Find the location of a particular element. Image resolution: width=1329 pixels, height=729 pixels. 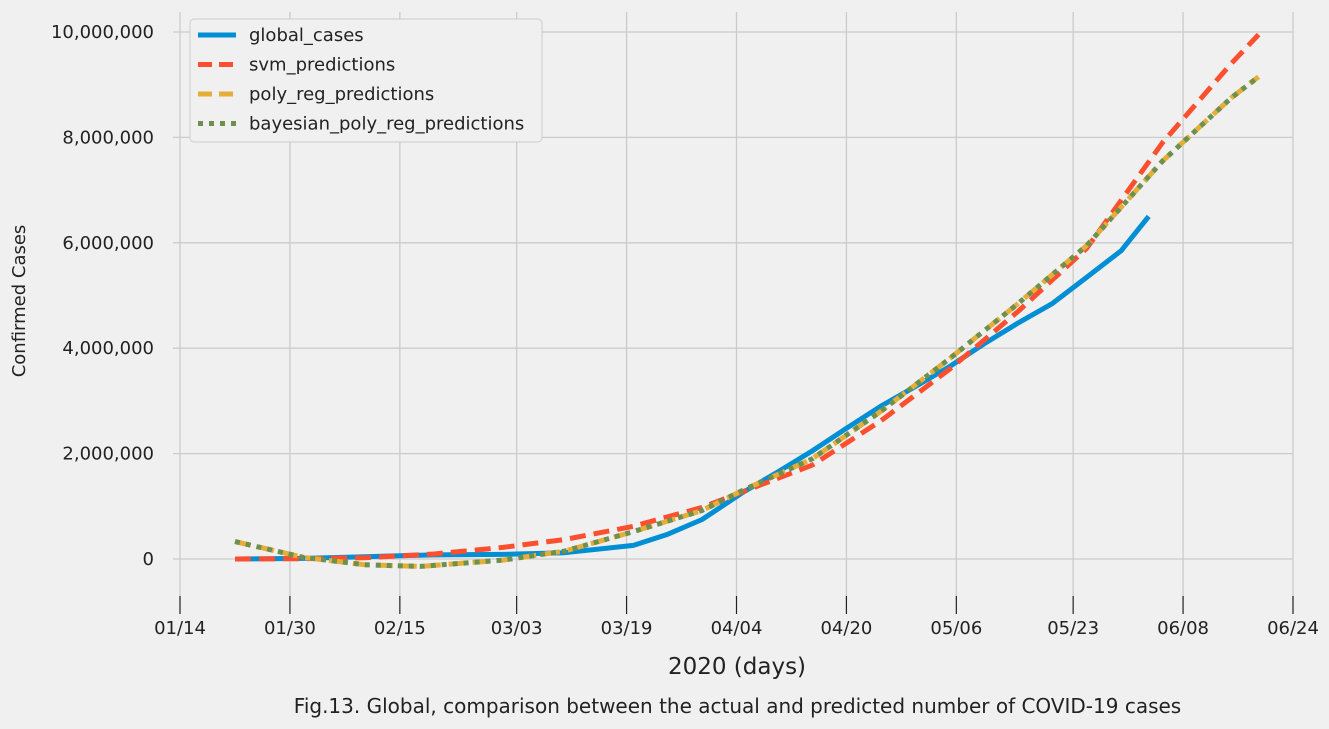

x-tick-label: 06/08 is located at coordinates (1183, 628).